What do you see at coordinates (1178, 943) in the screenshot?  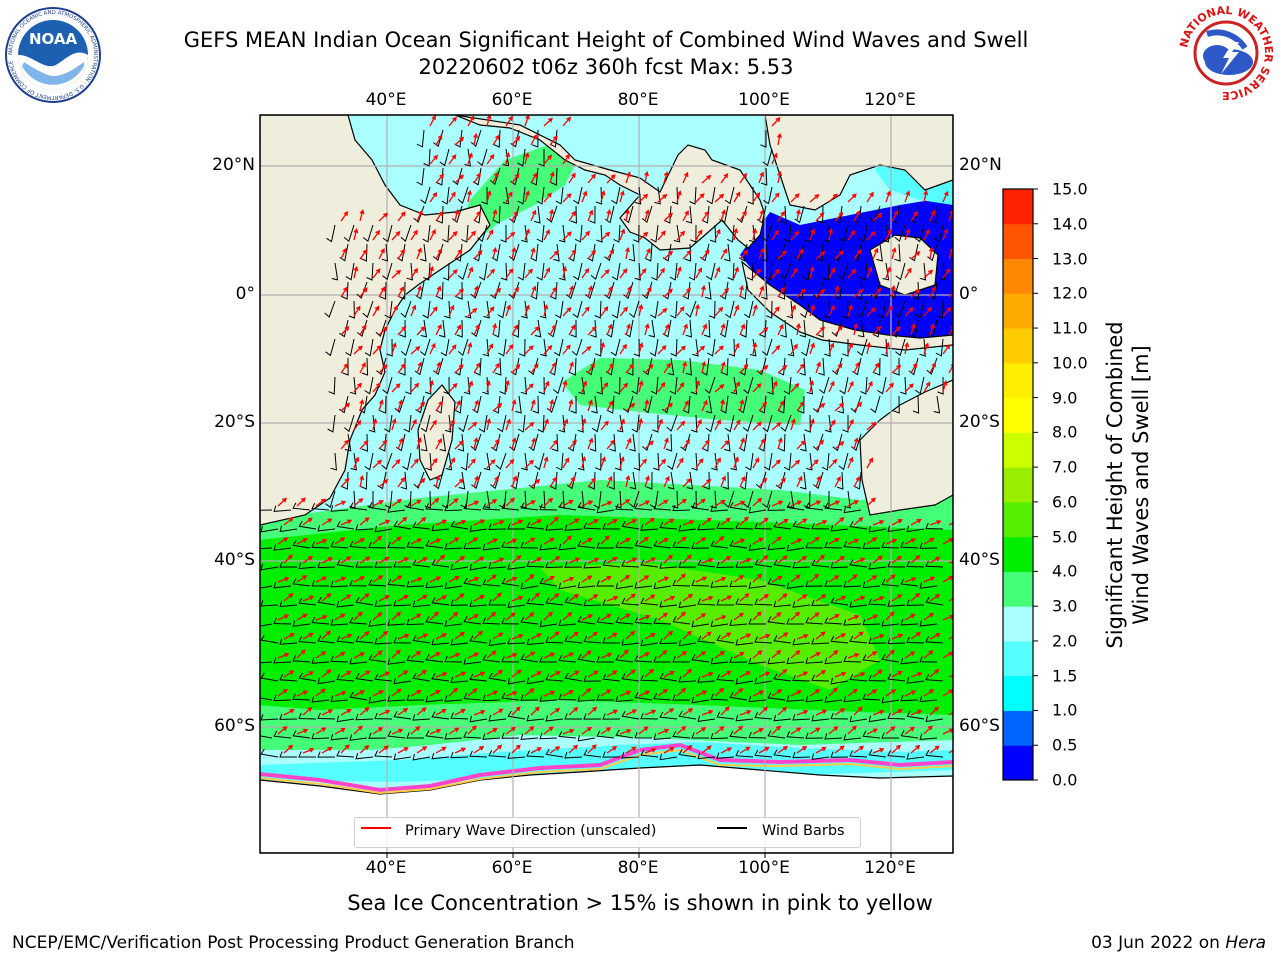 I see `footer-date: 03 Jun 2022 on Hera` at bounding box center [1178, 943].